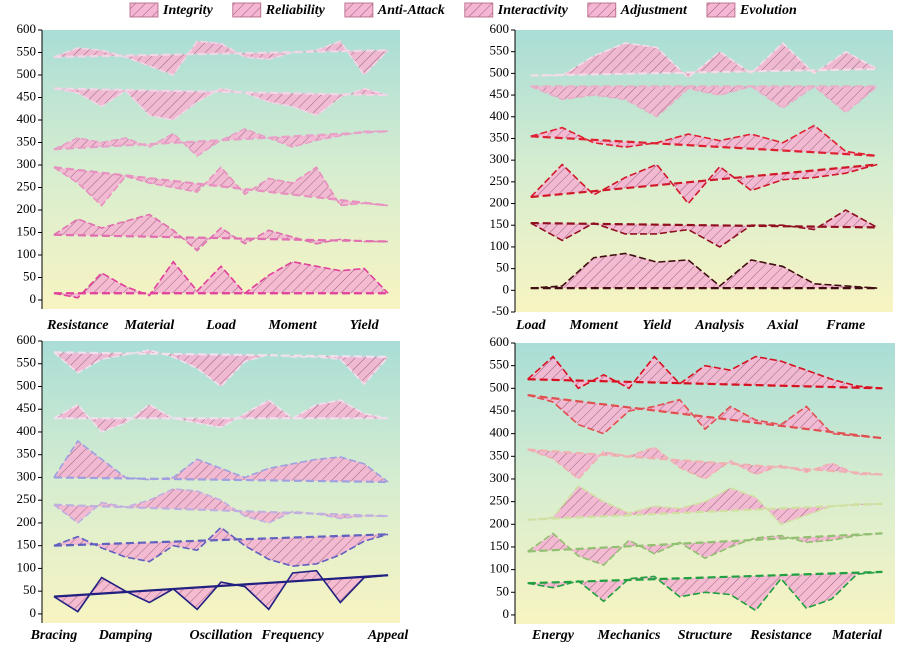  I want to click on x-tick-label: Energy, so click(553, 635).